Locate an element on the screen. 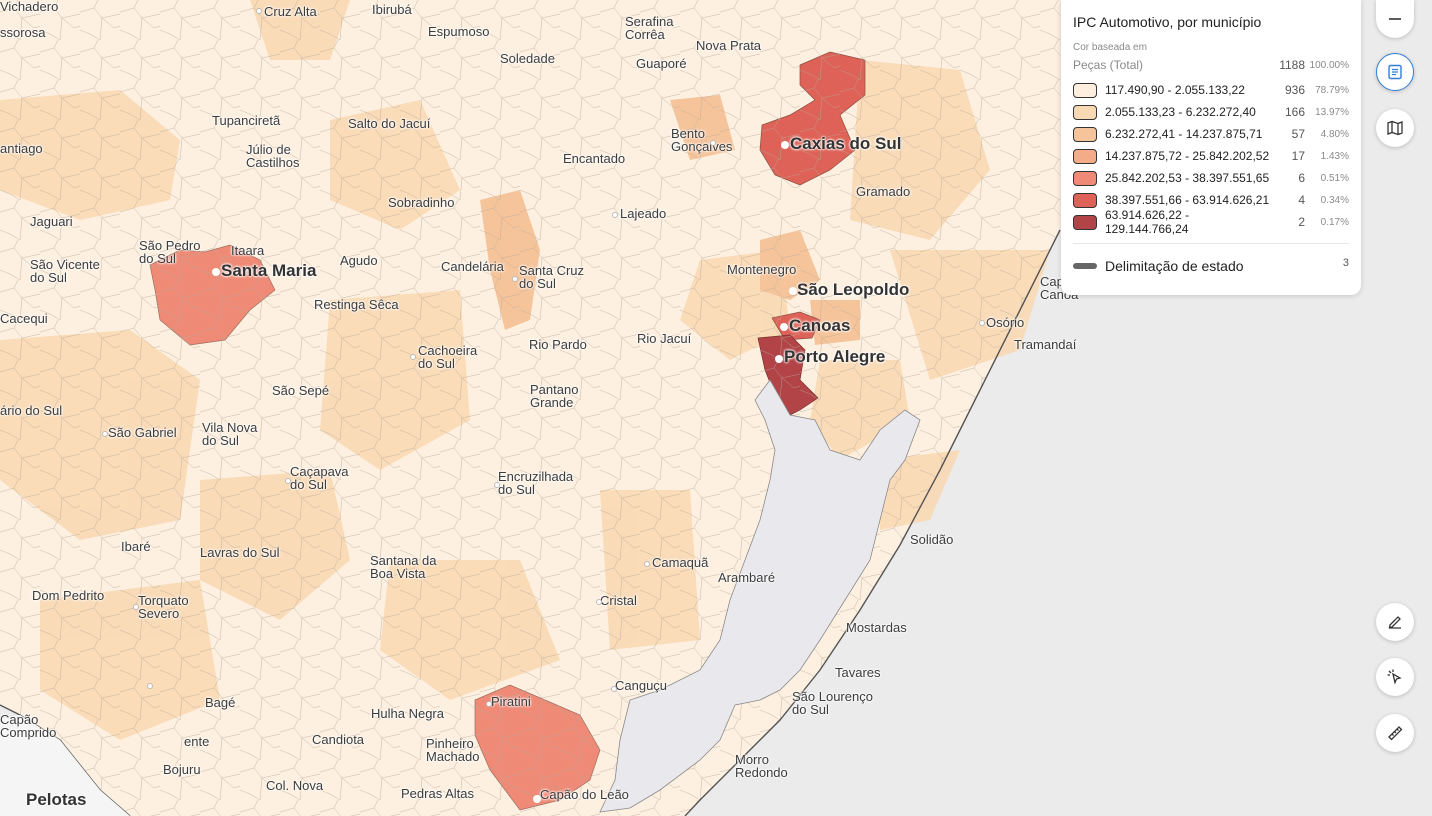 The image size is (1432, 816). place-label: Hulha Negra is located at coordinates (407, 713).